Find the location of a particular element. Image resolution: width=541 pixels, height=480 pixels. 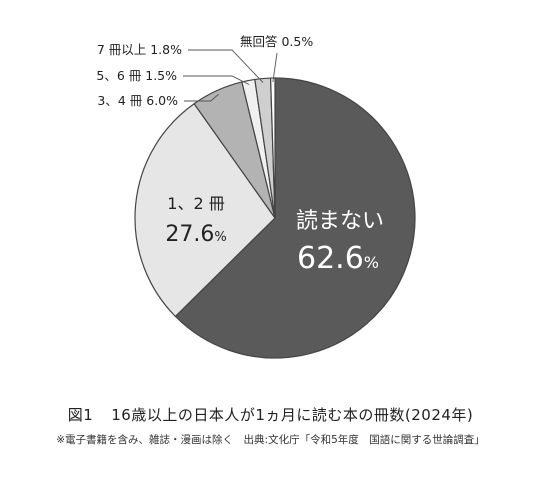

slice-value-none: 62.6% is located at coordinates (338, 258).